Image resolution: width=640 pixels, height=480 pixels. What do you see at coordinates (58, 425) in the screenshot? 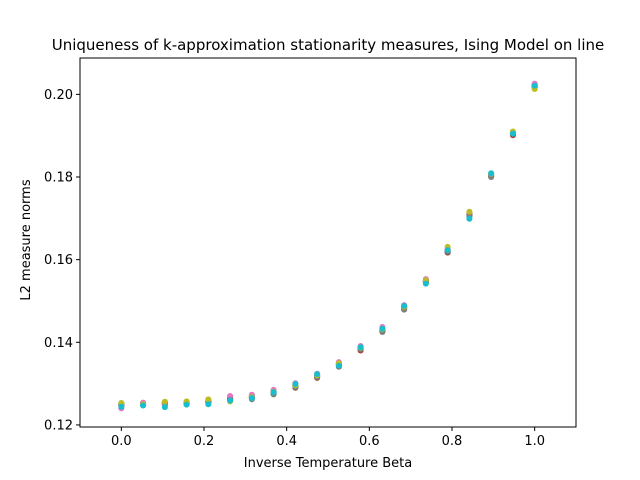
I see `y-tick-label: 0.12` at bounding box center [58, 425].